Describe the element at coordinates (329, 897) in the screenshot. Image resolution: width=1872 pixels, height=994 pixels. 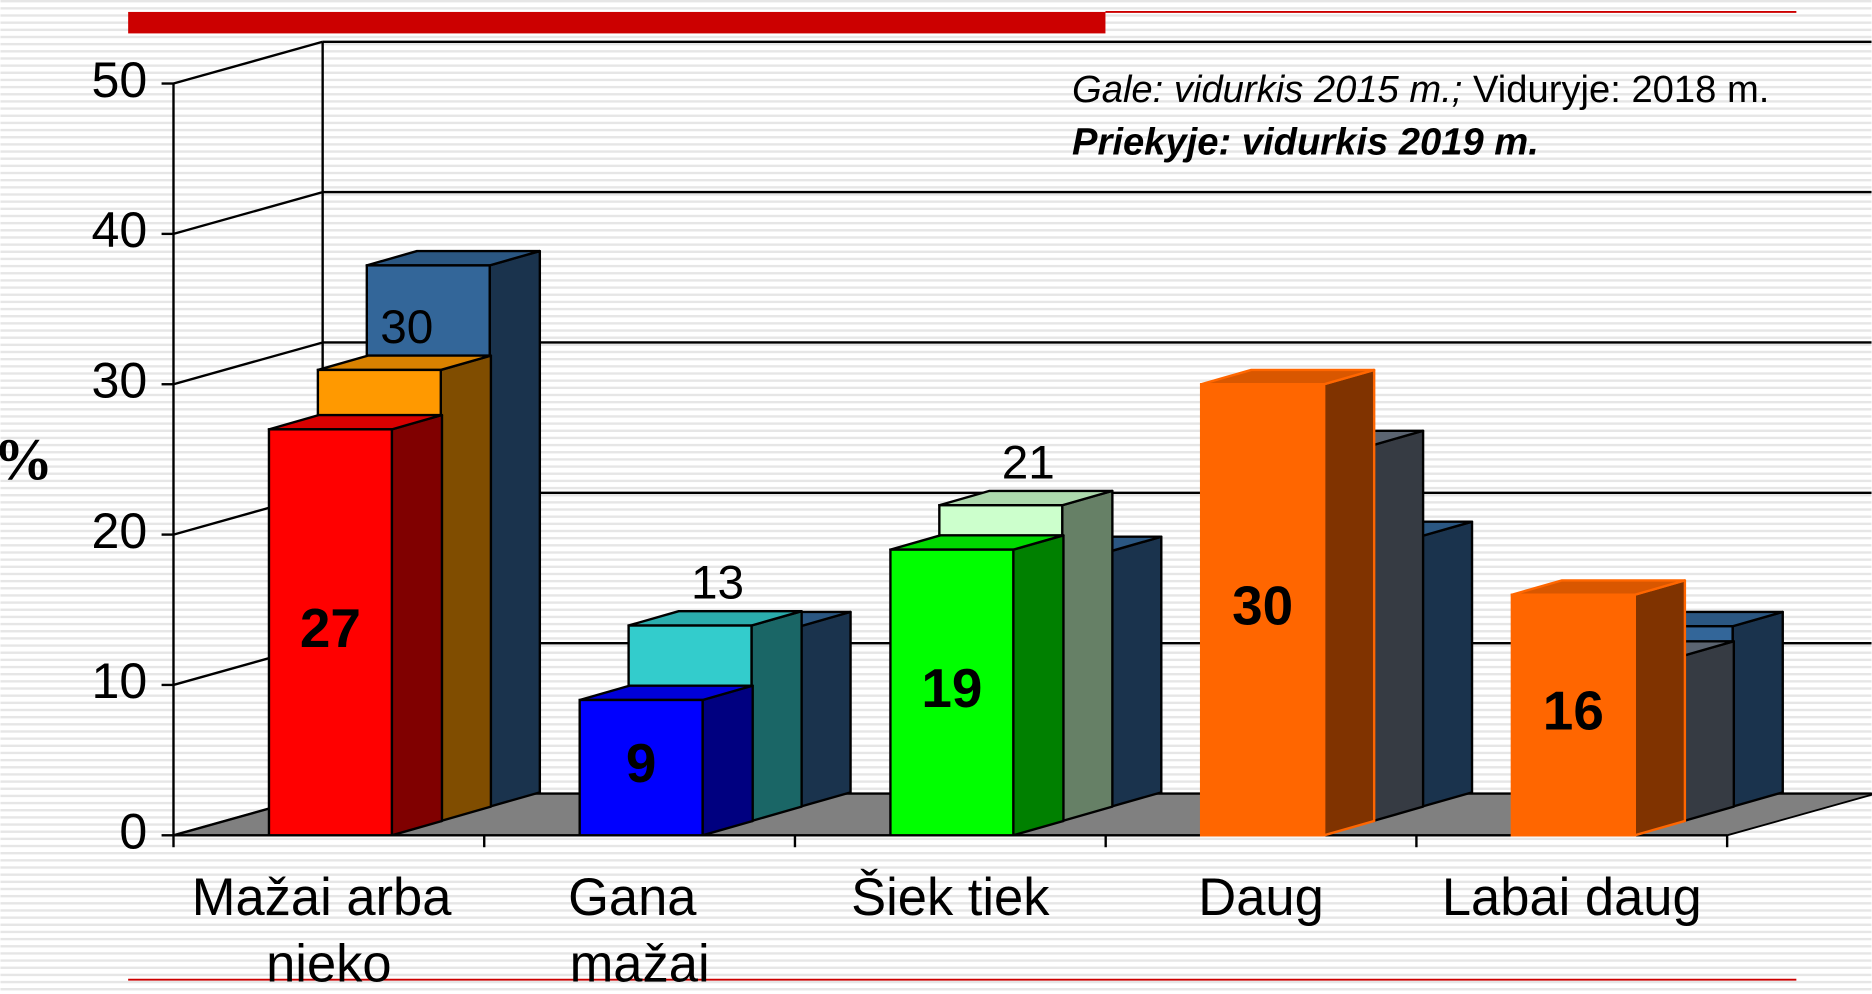
I see `x-tick-label-line: Mažai arba` at that location.